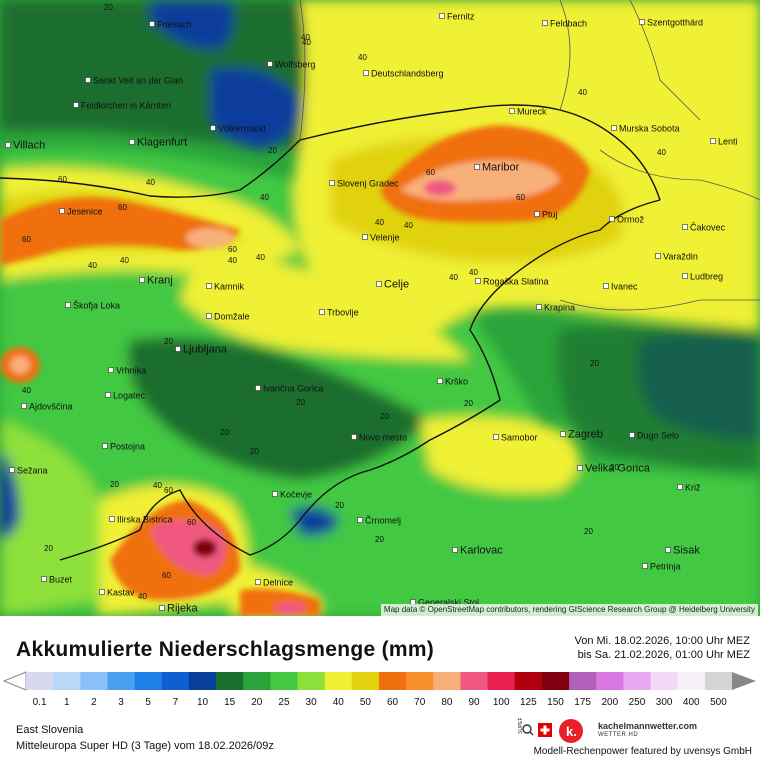 The image size is (760, 760). I want to click on legend-label: 200, so click(610, 702).